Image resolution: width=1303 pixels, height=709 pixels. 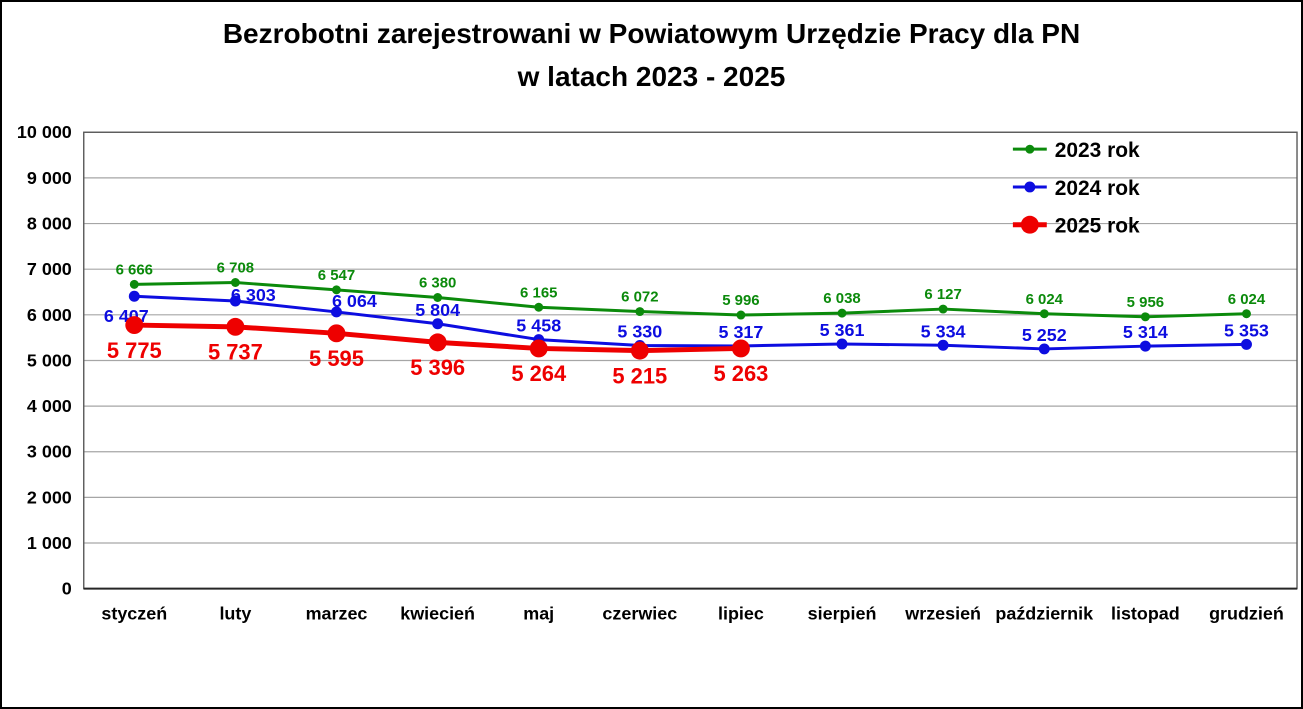 I want to click on x-tick-label: luty, so click(x=235, y=614).